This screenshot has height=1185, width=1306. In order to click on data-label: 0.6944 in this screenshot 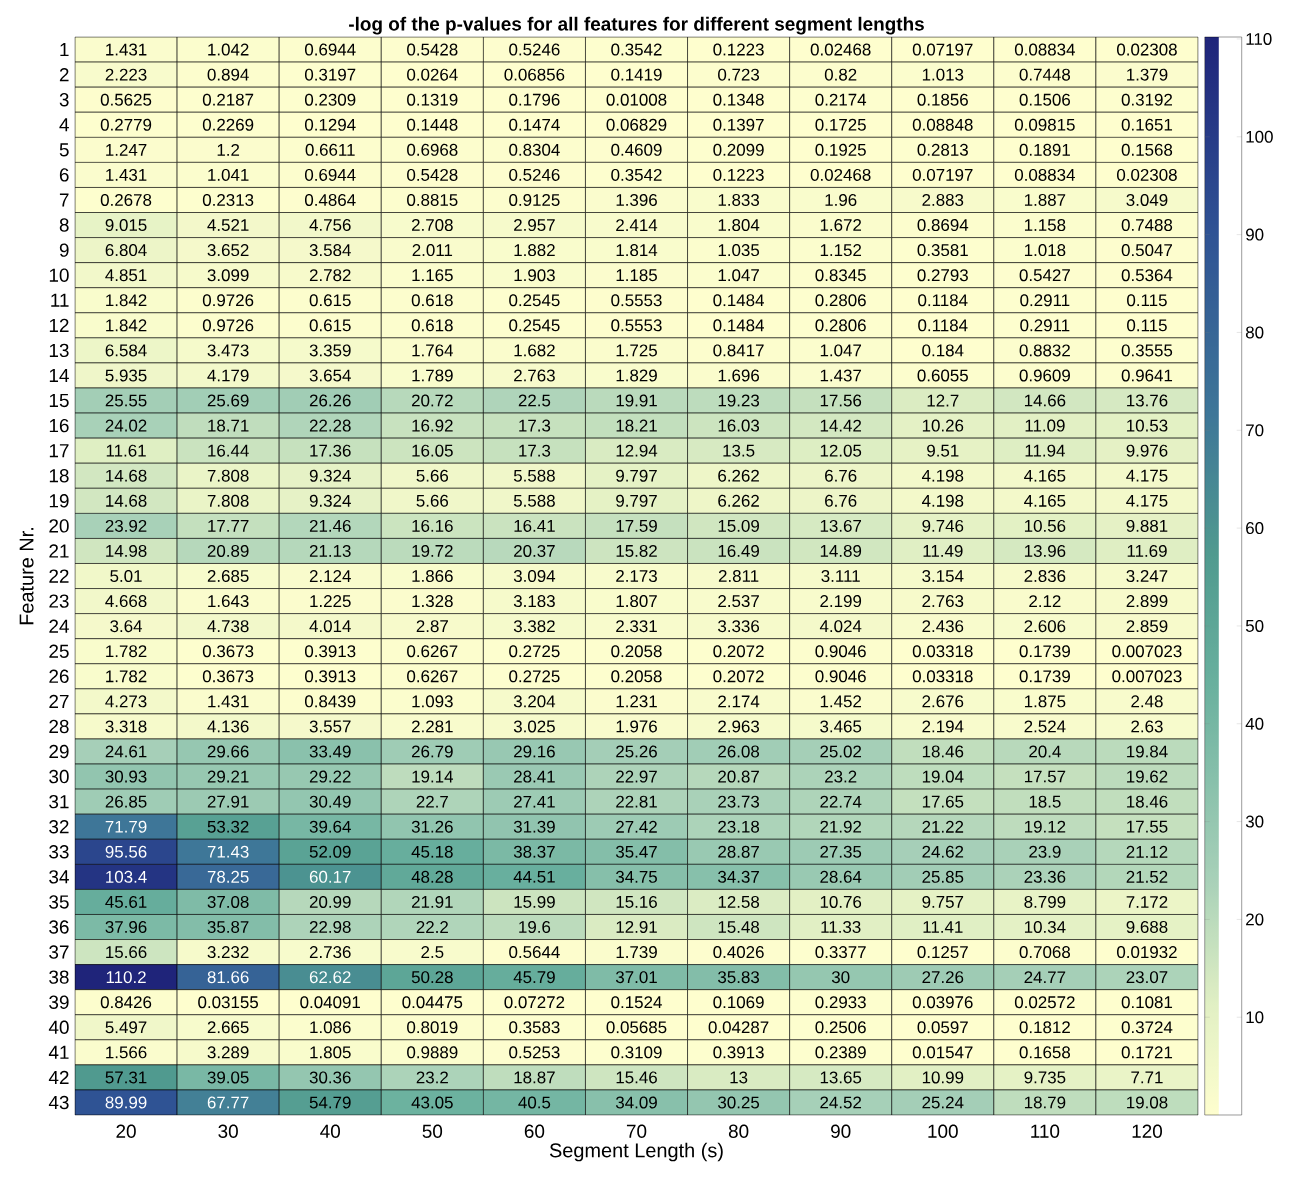, I will do `click(330, 49)`.